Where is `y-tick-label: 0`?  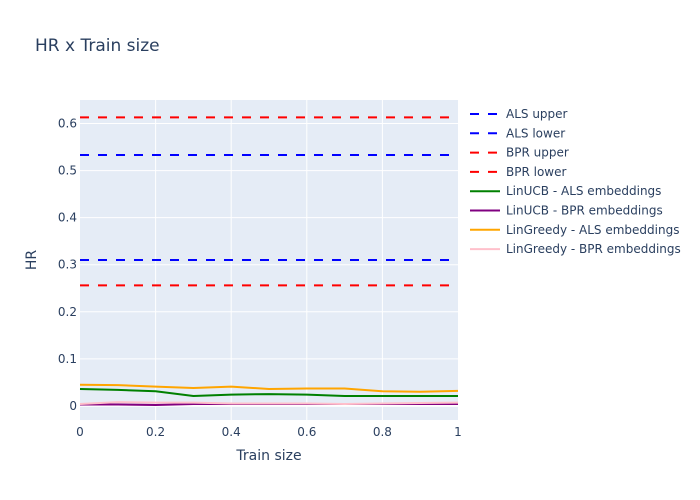 y-tick-label: 0 is located at coordinates (73, 406).